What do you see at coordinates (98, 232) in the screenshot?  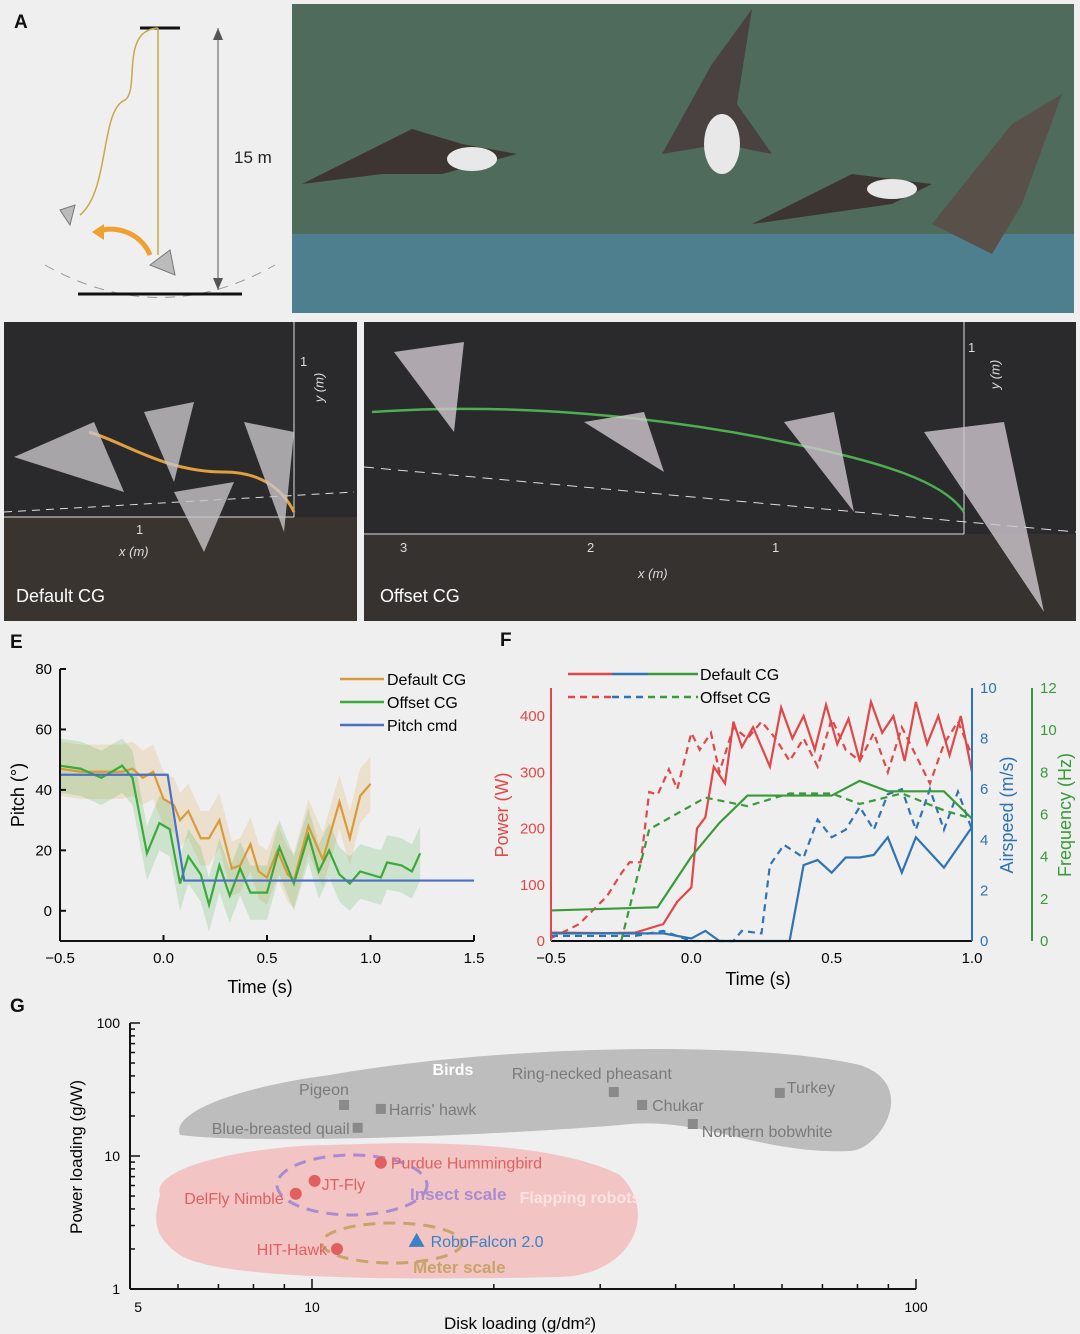 I see `arrow-icon` at bounding box center [98, 232].